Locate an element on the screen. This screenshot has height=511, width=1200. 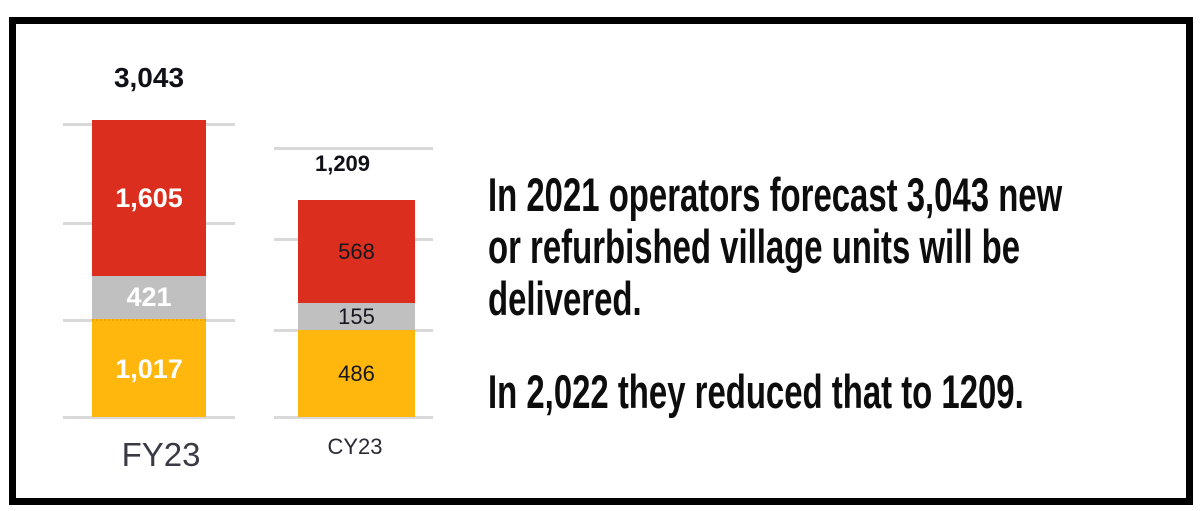
annotation-line: In 2,022 they reduced that to 1209. is located at coordinates (756, 391).